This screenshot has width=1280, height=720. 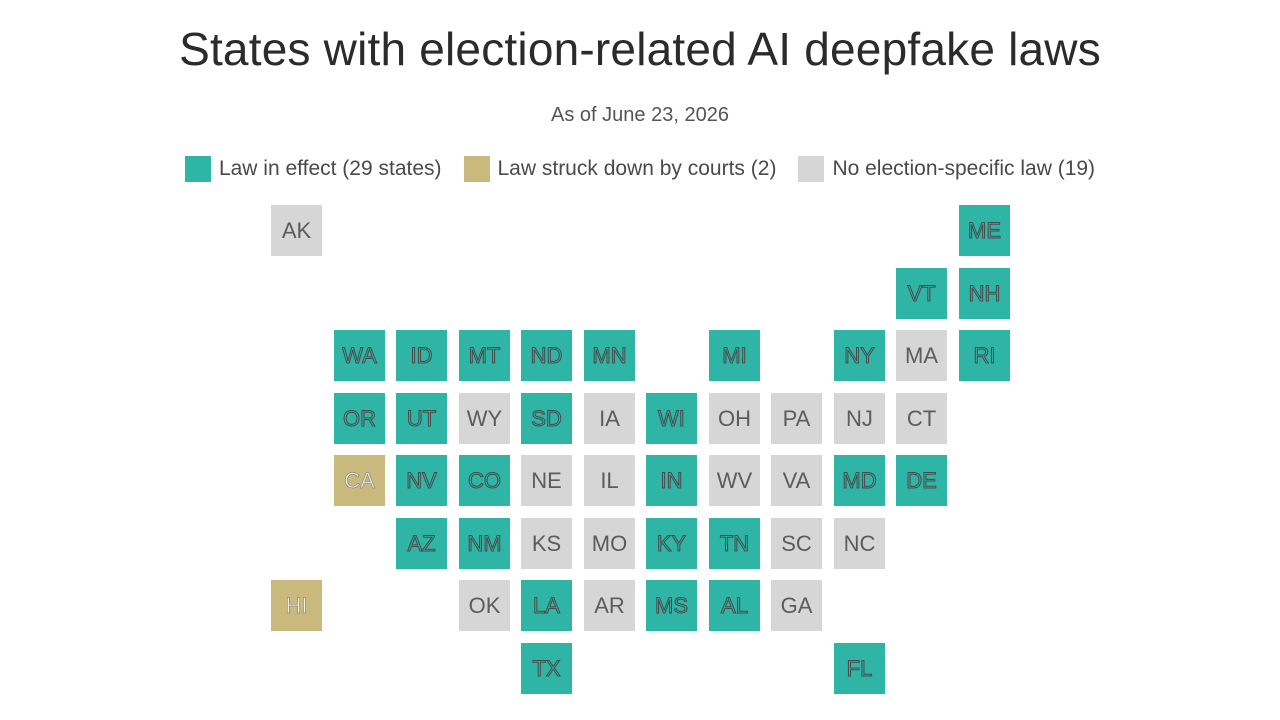 I want to click on state-tile-mn: MN, so click(x=609, y=355).